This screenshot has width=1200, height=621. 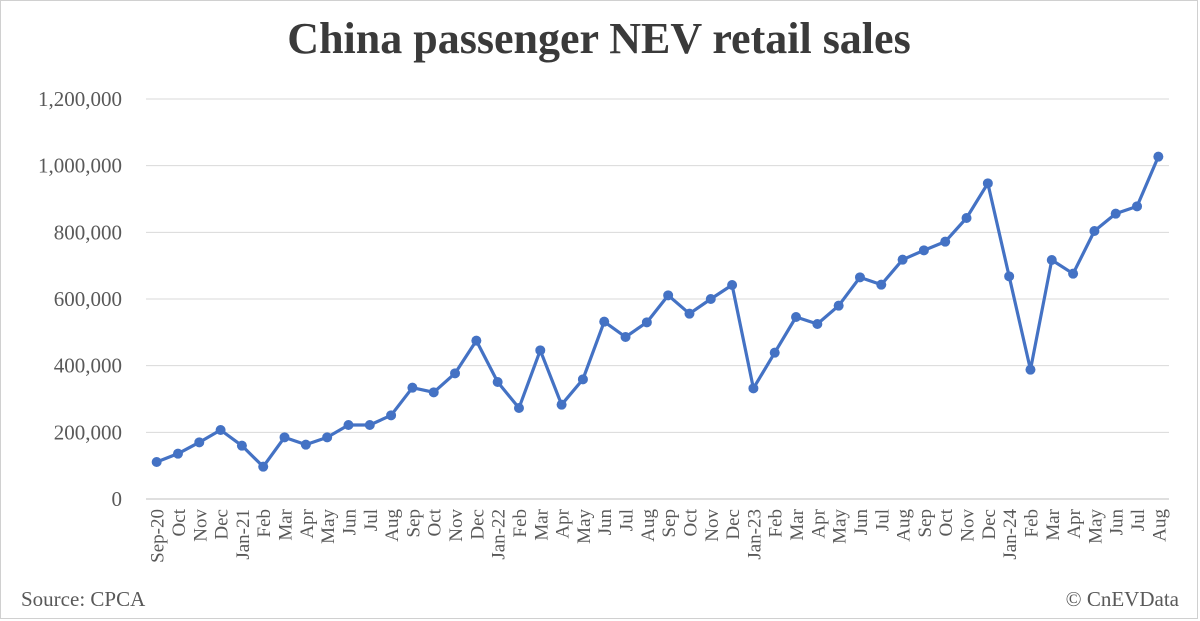 I want to click on x-tick-label: Sep-20, so click(x=158, y=536).